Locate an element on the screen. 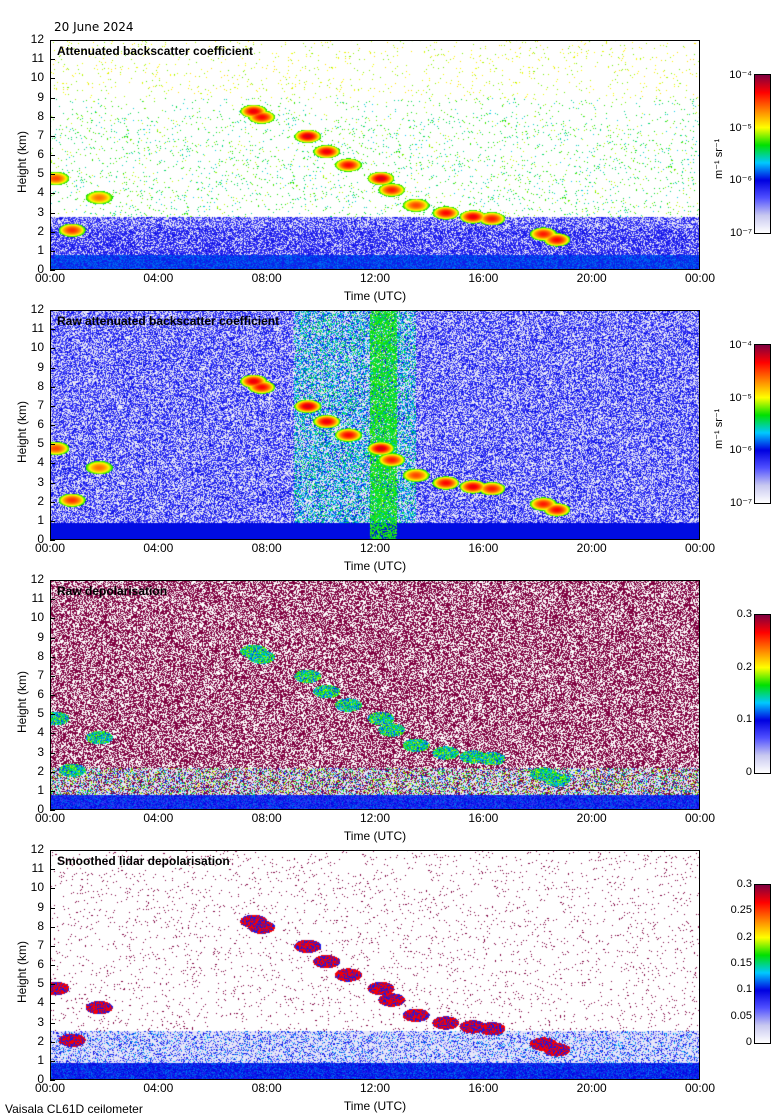 This screenshot has height=1120, width=780. colorbar-tick-label: 0.05 is located at coordinates (741, 1015).